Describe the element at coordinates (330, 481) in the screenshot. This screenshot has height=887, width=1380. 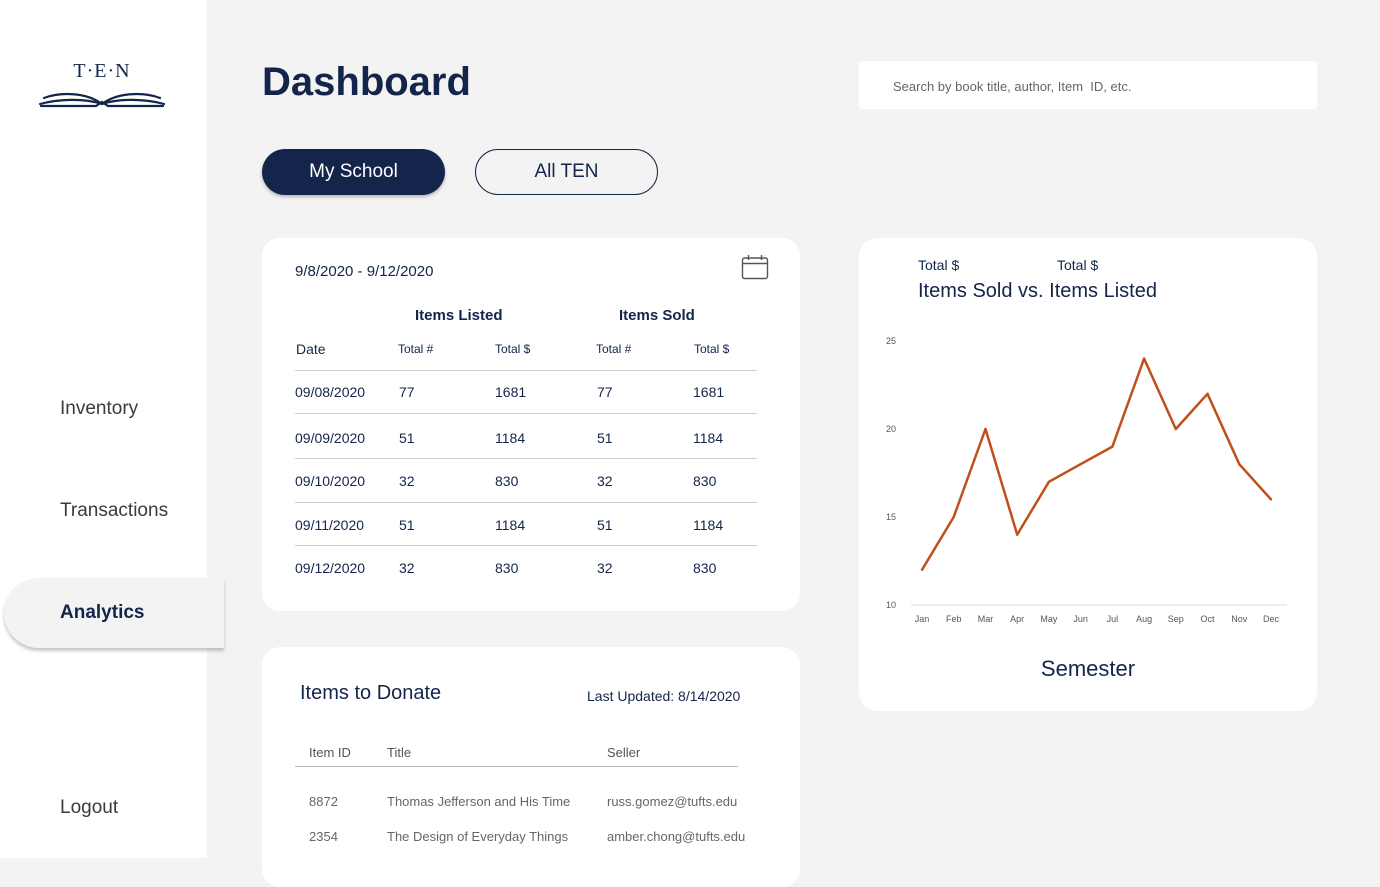
I see `cell-date: 09/10/2020` at that location.